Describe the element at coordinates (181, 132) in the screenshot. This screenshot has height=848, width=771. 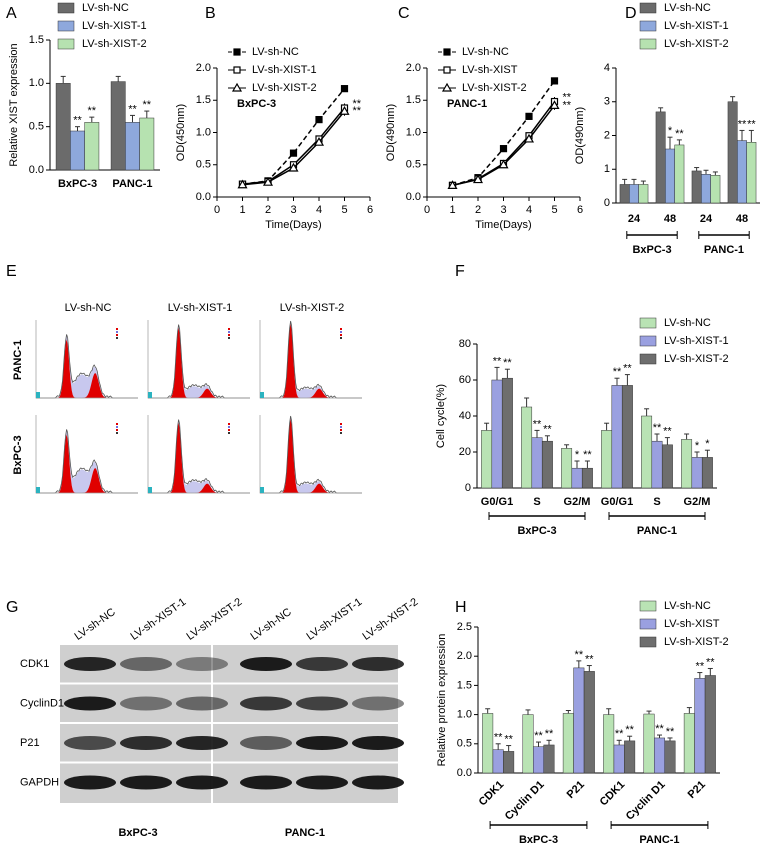
I see `y-axis-label: OD(450nm)` at that location.